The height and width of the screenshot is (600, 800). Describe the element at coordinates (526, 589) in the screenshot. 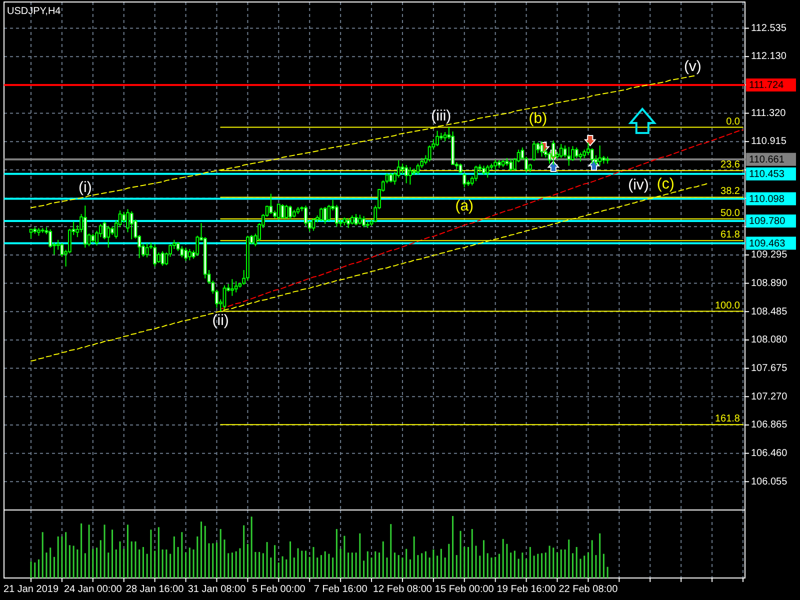

I see `x-tick-label: 19 Feb 16:00` at that location.